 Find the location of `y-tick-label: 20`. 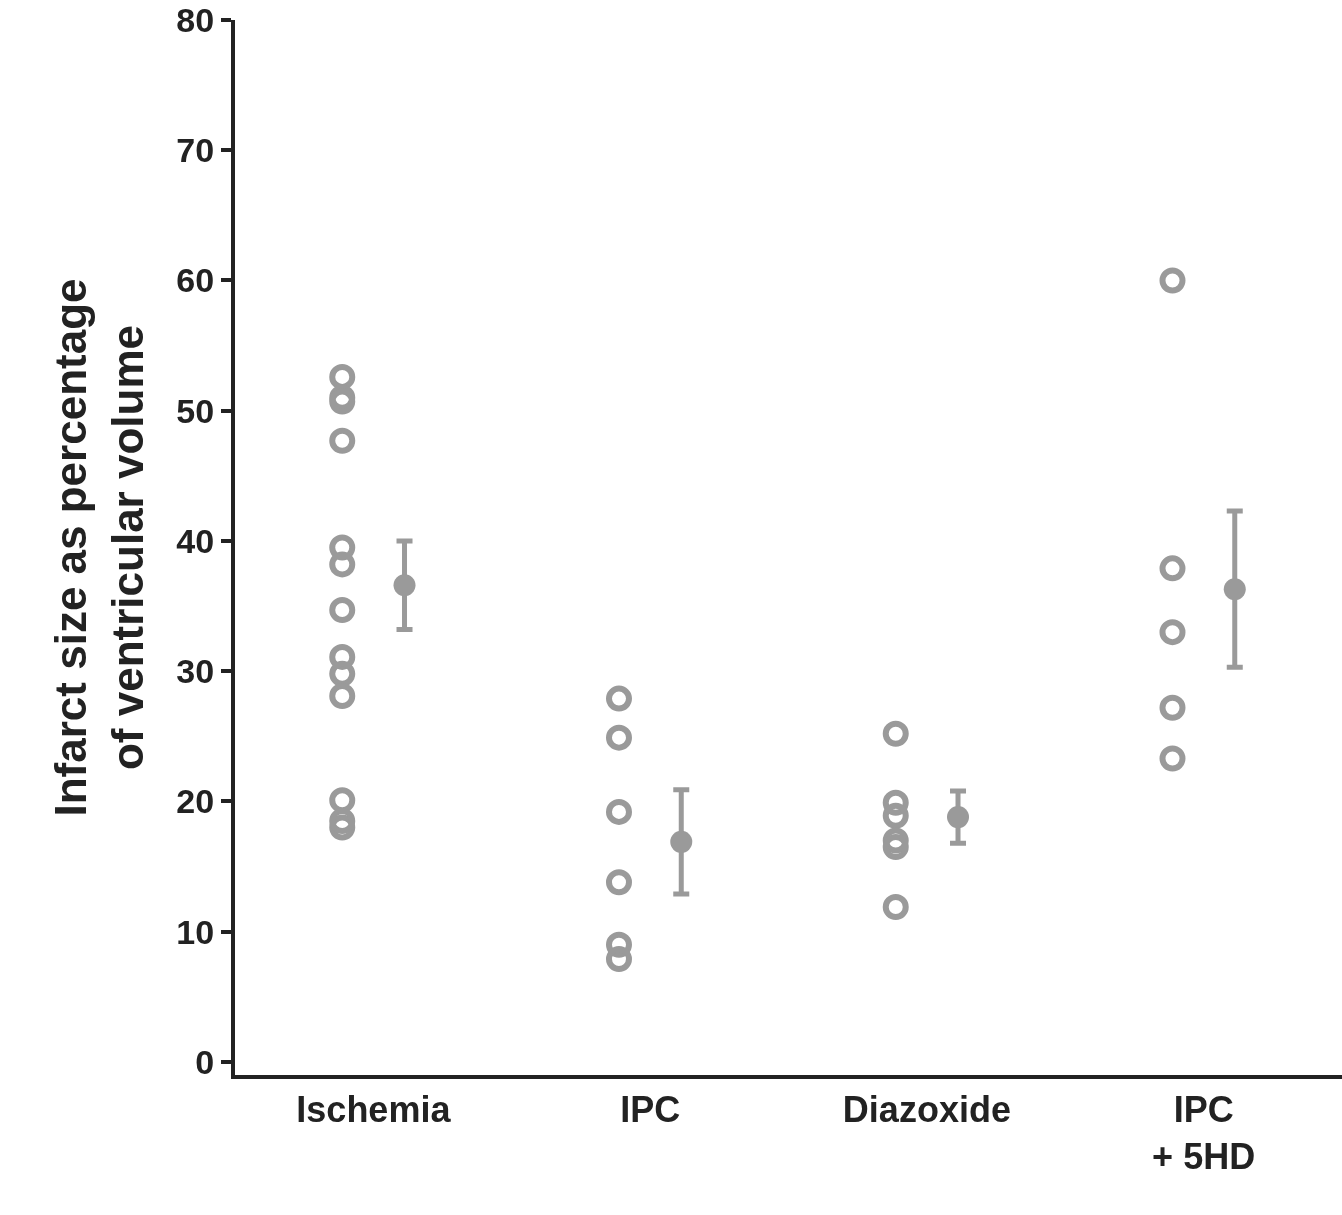

y-tick-label: 20 is located at coordinates (195, 801).